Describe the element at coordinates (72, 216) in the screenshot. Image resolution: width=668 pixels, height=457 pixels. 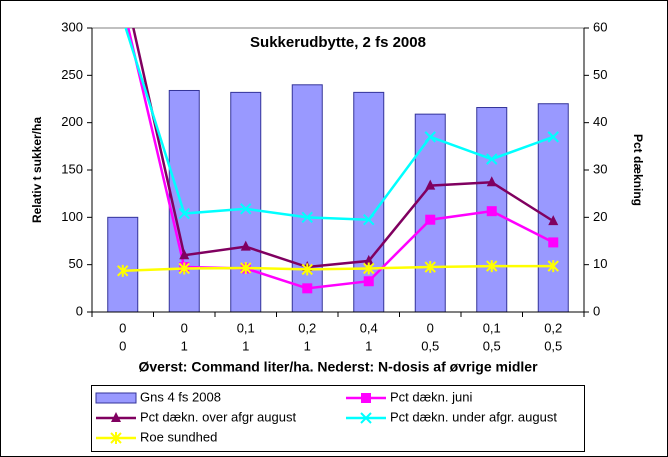
I see `y-tick-label: 100` at that location.